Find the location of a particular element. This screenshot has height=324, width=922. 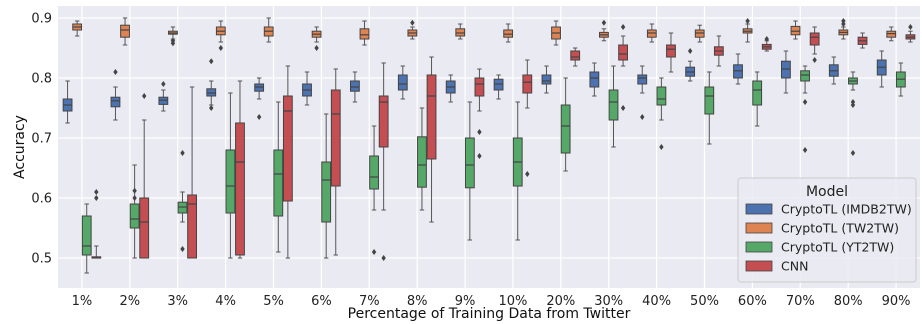

box-cnn-5pct is located at coordinates (287, 162).